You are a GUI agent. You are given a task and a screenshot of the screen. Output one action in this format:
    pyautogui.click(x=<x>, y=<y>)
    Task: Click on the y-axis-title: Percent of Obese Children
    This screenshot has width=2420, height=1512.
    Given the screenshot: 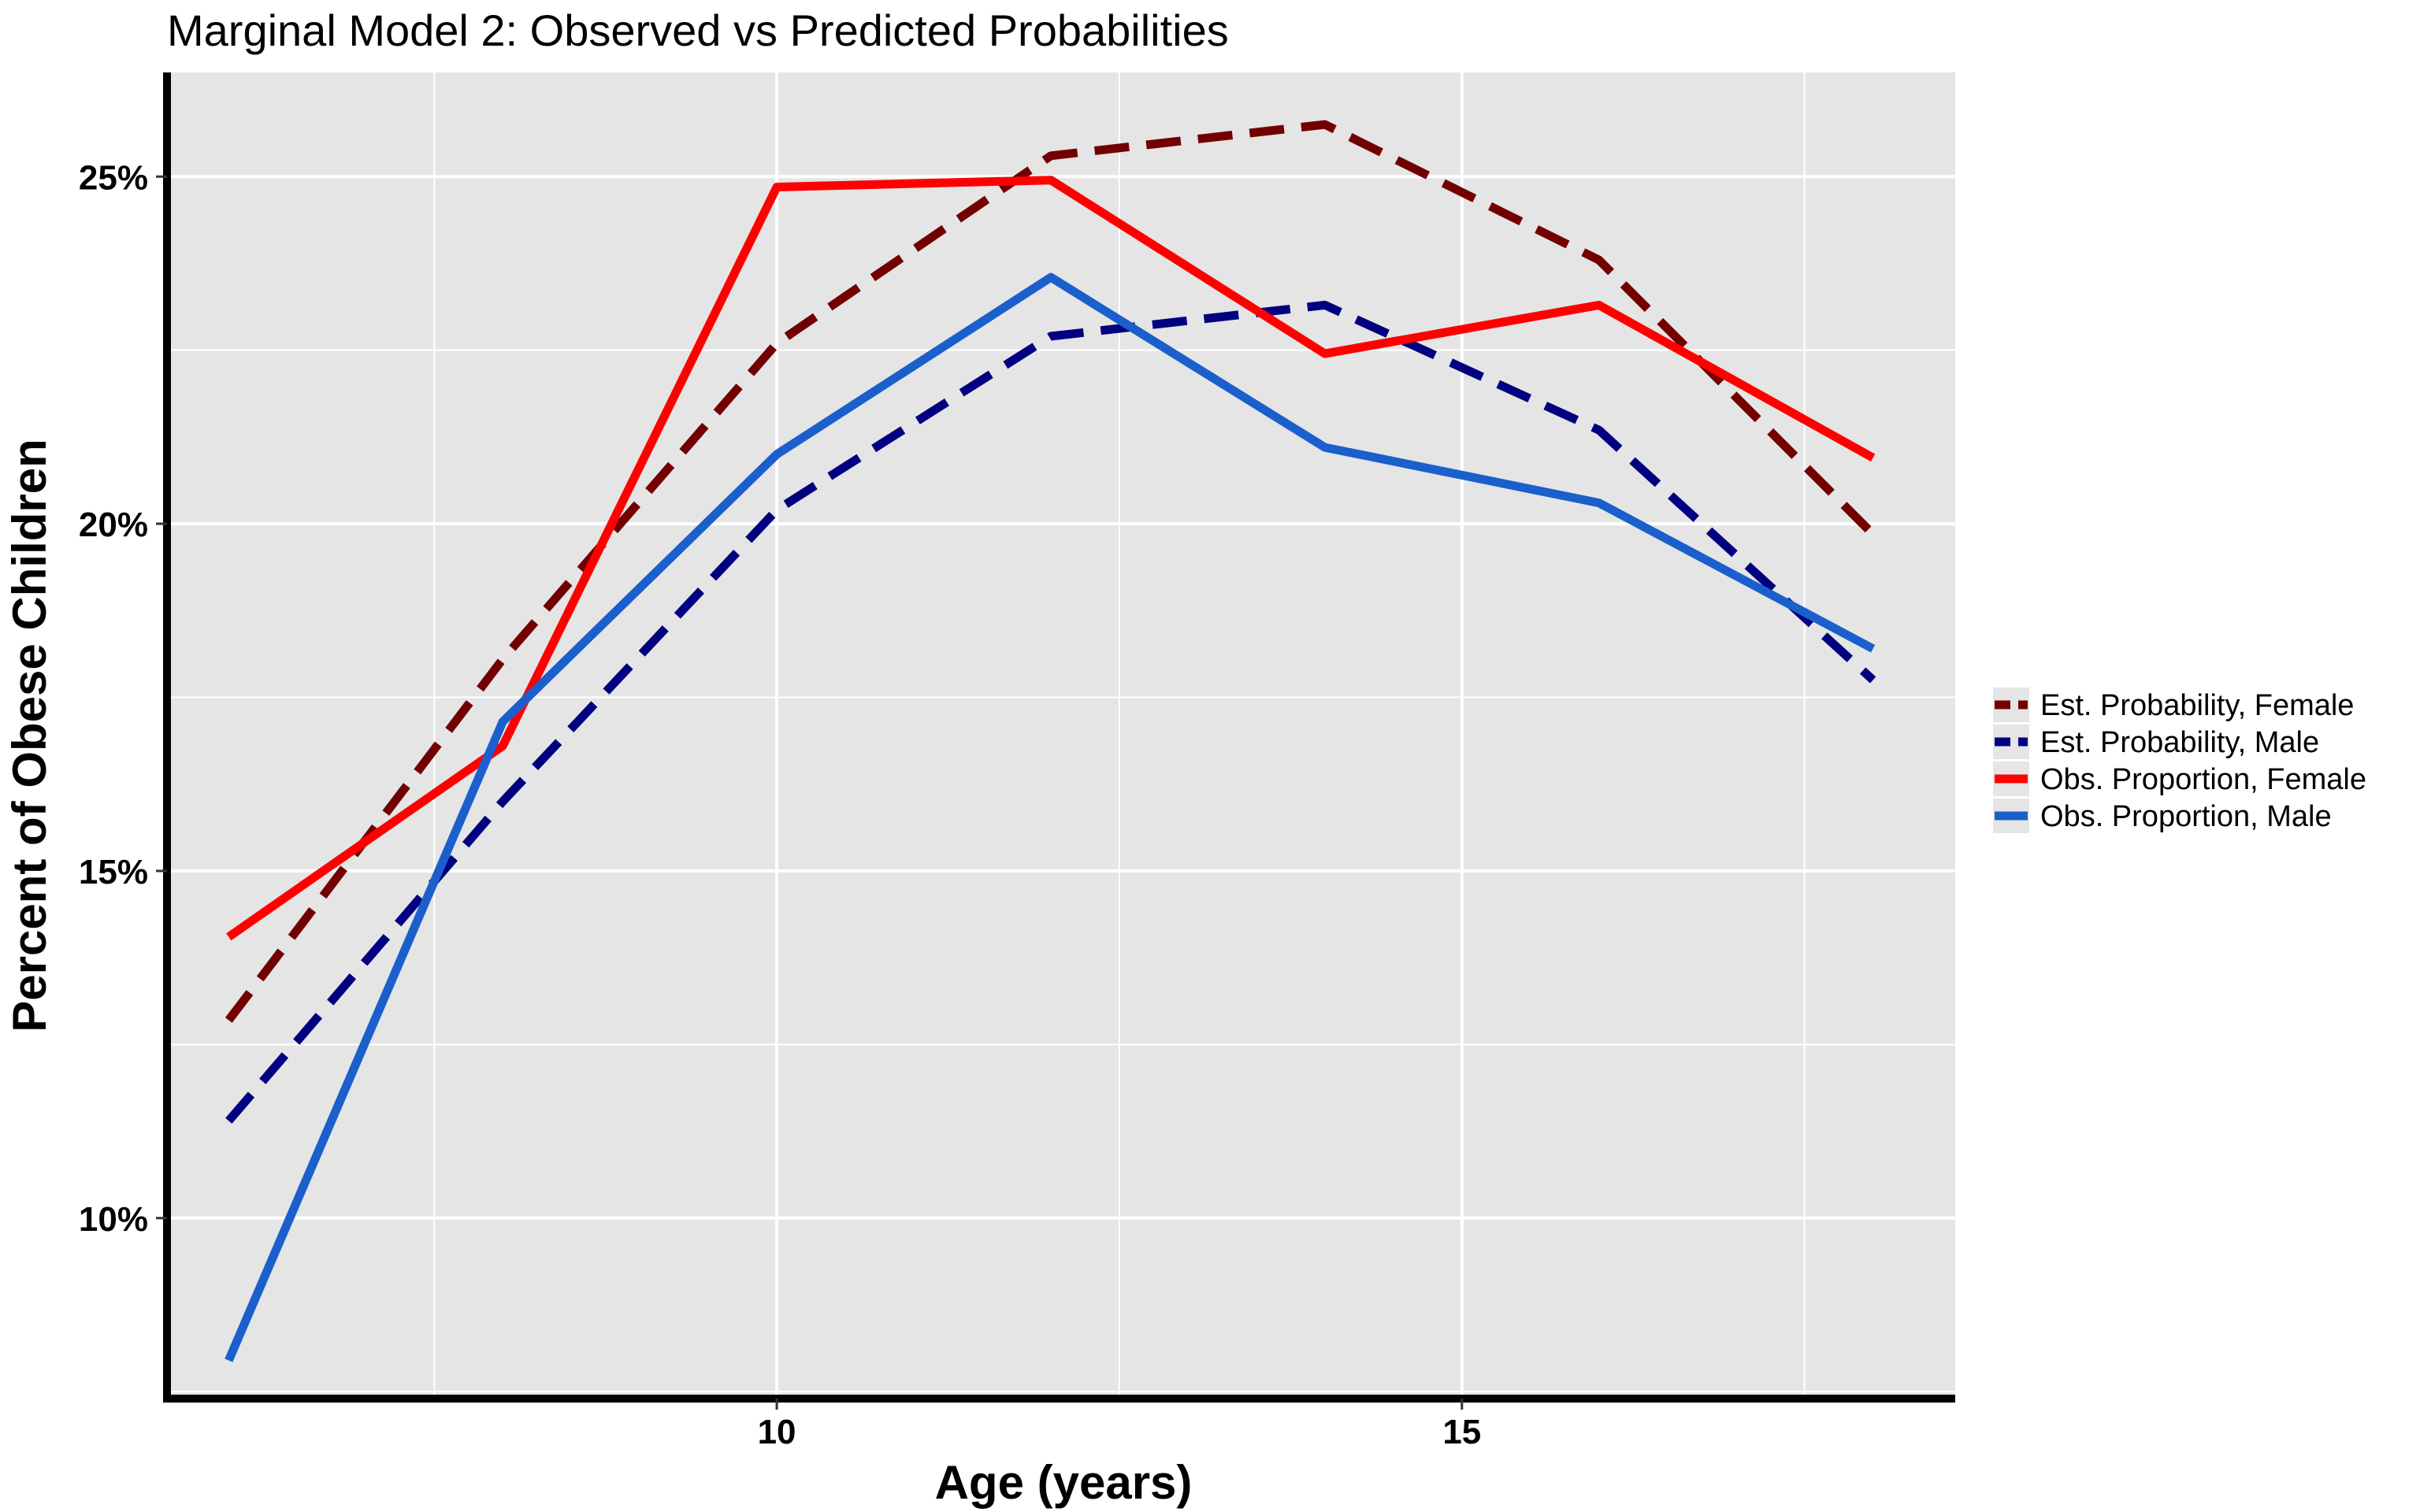 What is the action you would take?
    pyautogui.click(x=29, y=735)
    